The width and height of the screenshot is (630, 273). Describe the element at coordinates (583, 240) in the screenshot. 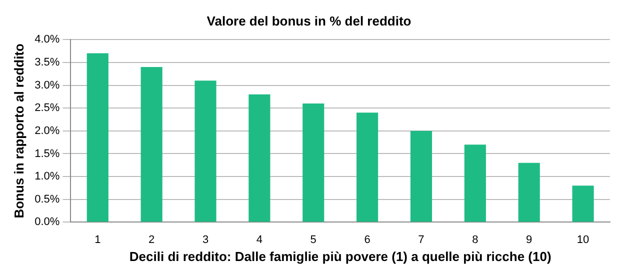

I see `x-tick-label: 10` at that location.